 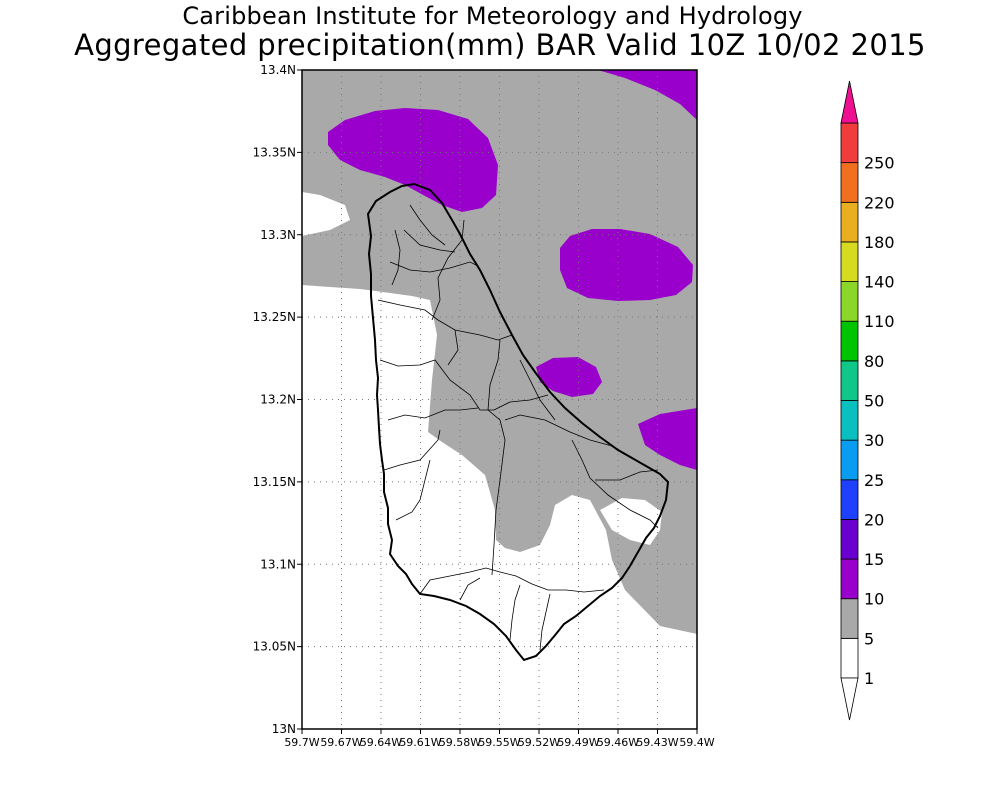 I want to click on lat-tick-label: 13.15N, so click(x=274, y=482).